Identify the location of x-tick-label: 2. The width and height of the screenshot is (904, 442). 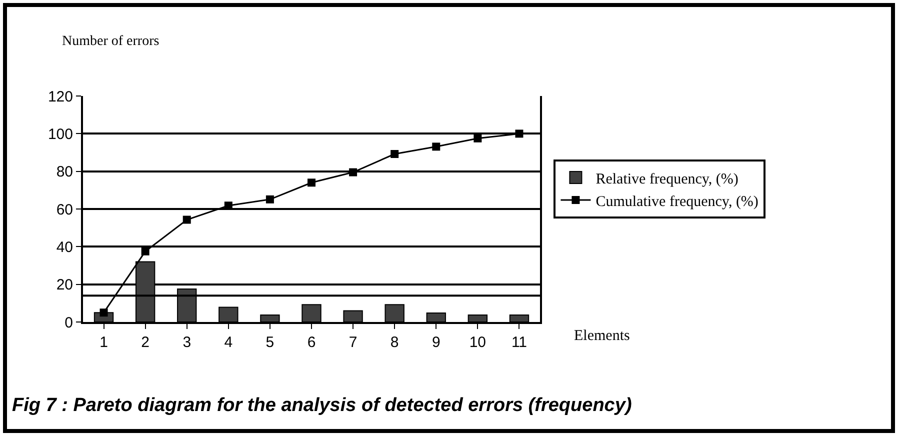
(145, 342).